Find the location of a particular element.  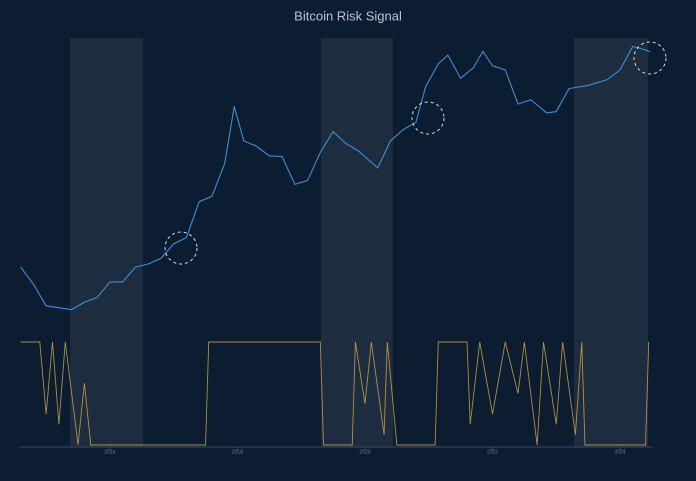

x-tick-label: 2022 is located at coordinates (492, 452).